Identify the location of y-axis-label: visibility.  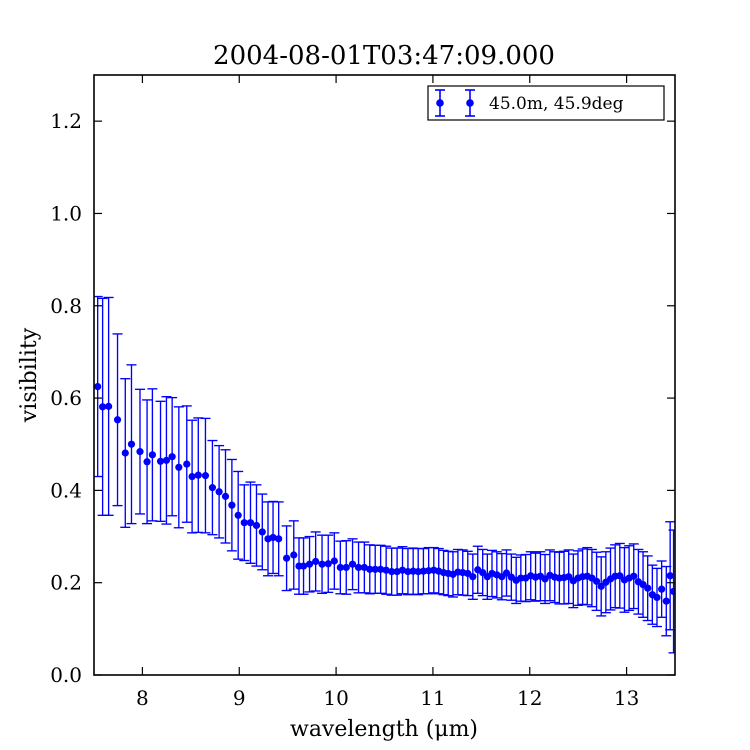
(29, 375).